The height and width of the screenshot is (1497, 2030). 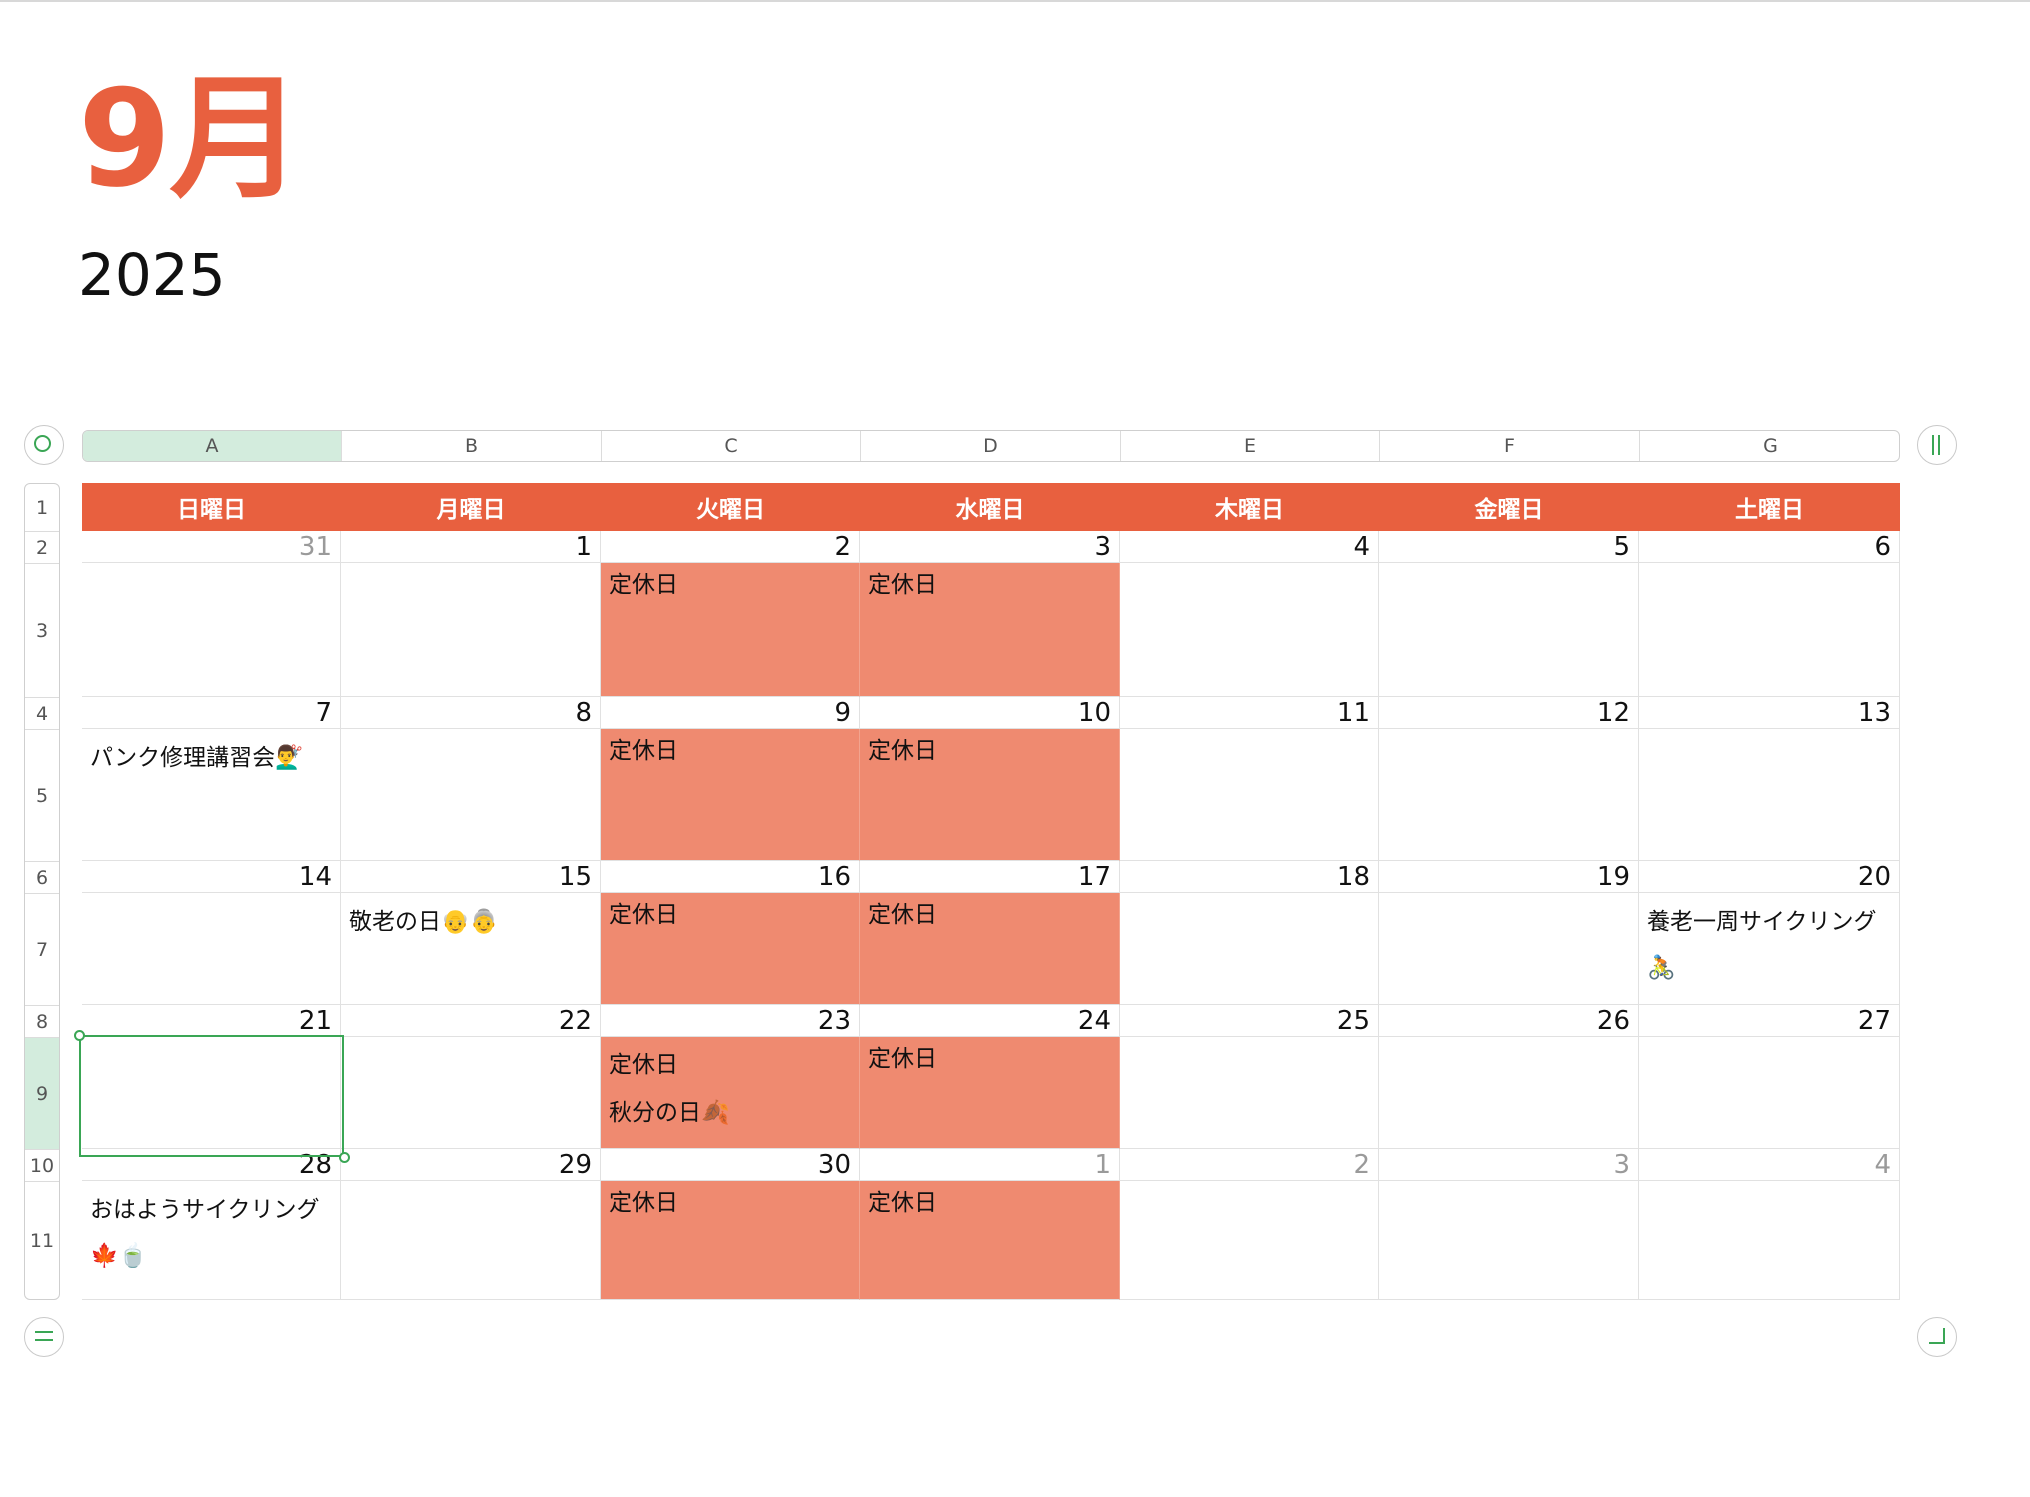 I want to click on date-number-cell: 6, so click(x=1769, y=547).